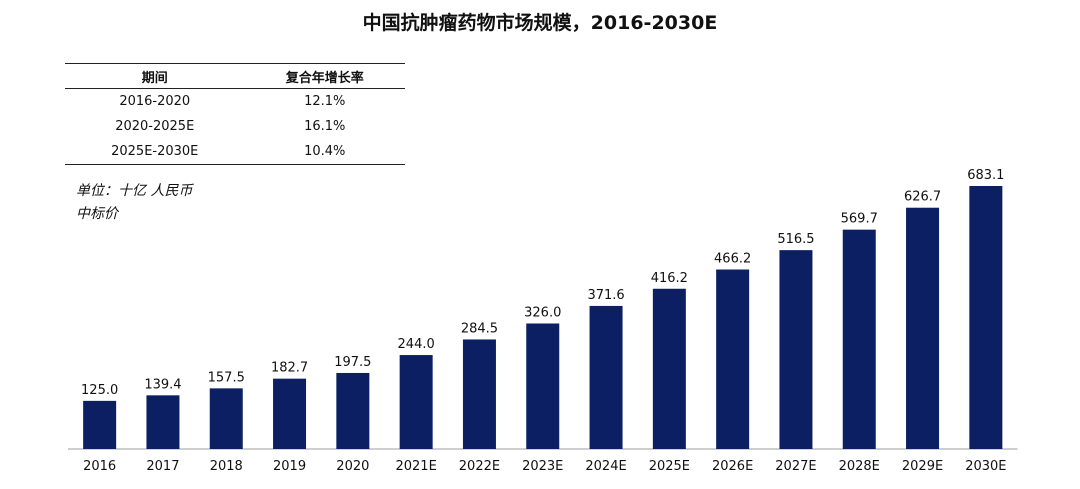  I want to click on x-tick-label: 2024E, so click(605, 466).